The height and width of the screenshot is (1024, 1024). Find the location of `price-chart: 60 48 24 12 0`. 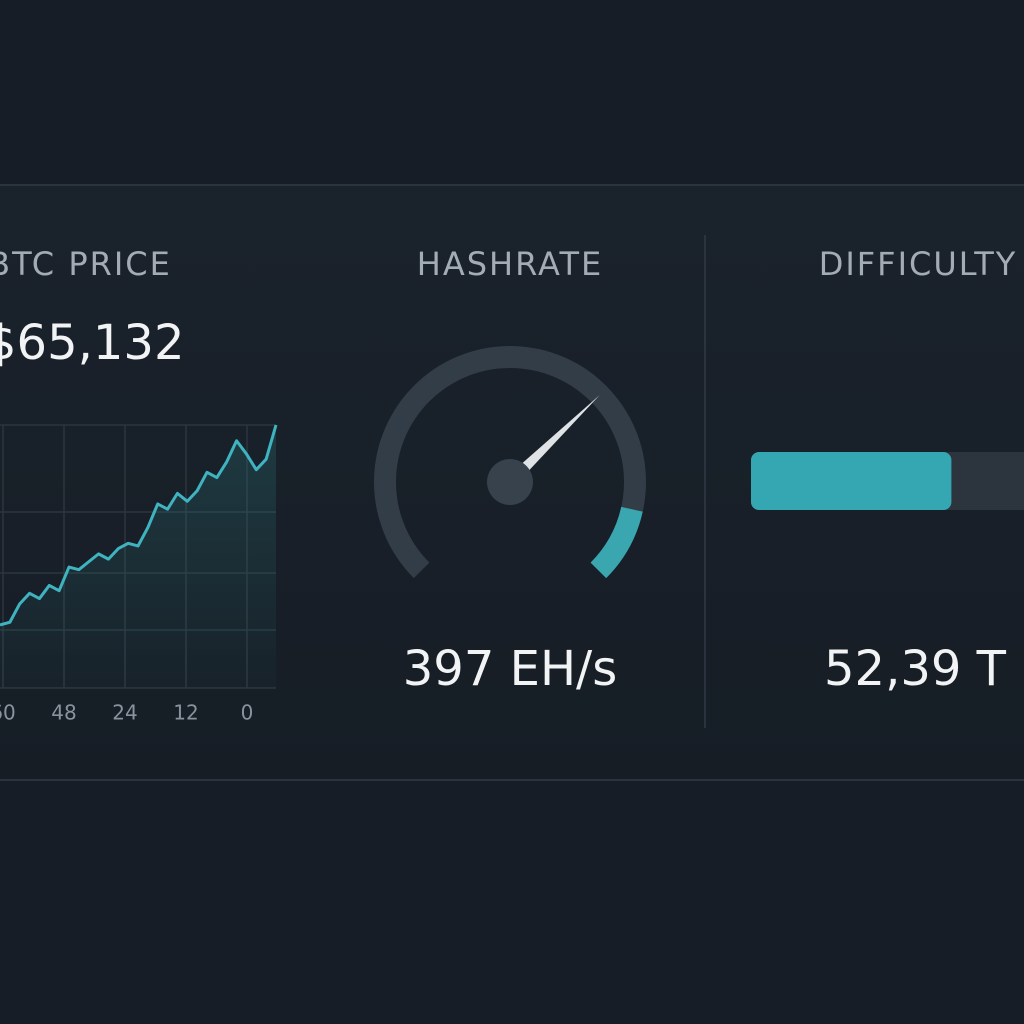

price-chart: 60 48 24 12 0 is located at coordinates (139, 574).